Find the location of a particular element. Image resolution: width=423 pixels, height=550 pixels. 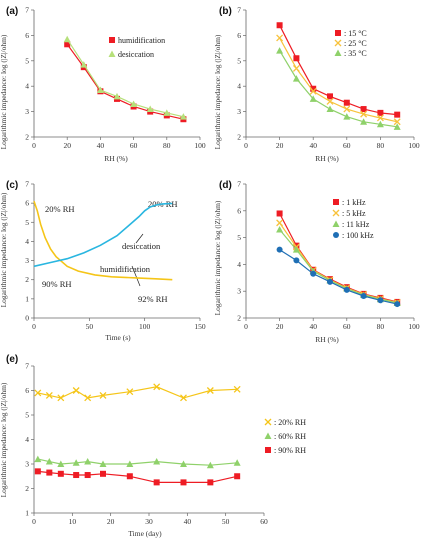

x-tick-label-d-2: 40 is located at coordinates (313, 326).